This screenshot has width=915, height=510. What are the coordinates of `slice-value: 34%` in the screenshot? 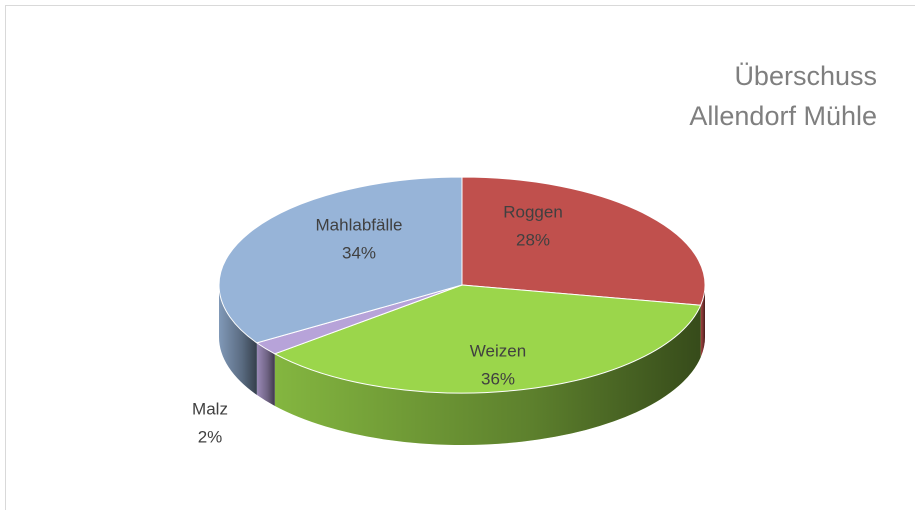 It's located at (359, 252).